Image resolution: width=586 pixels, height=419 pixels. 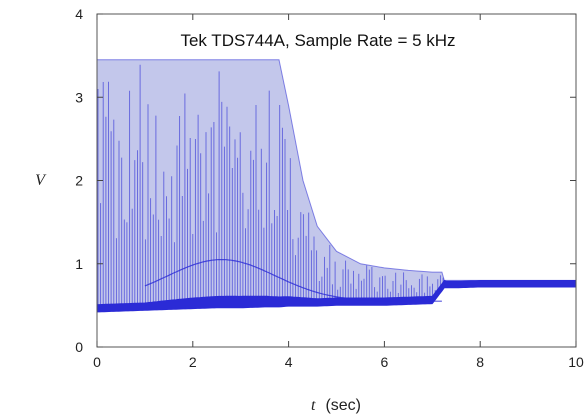 What do you see at coordinates (313, 405) in the screenshot?
I see `x-axis-variable: t` at bounding box center [313, 405].